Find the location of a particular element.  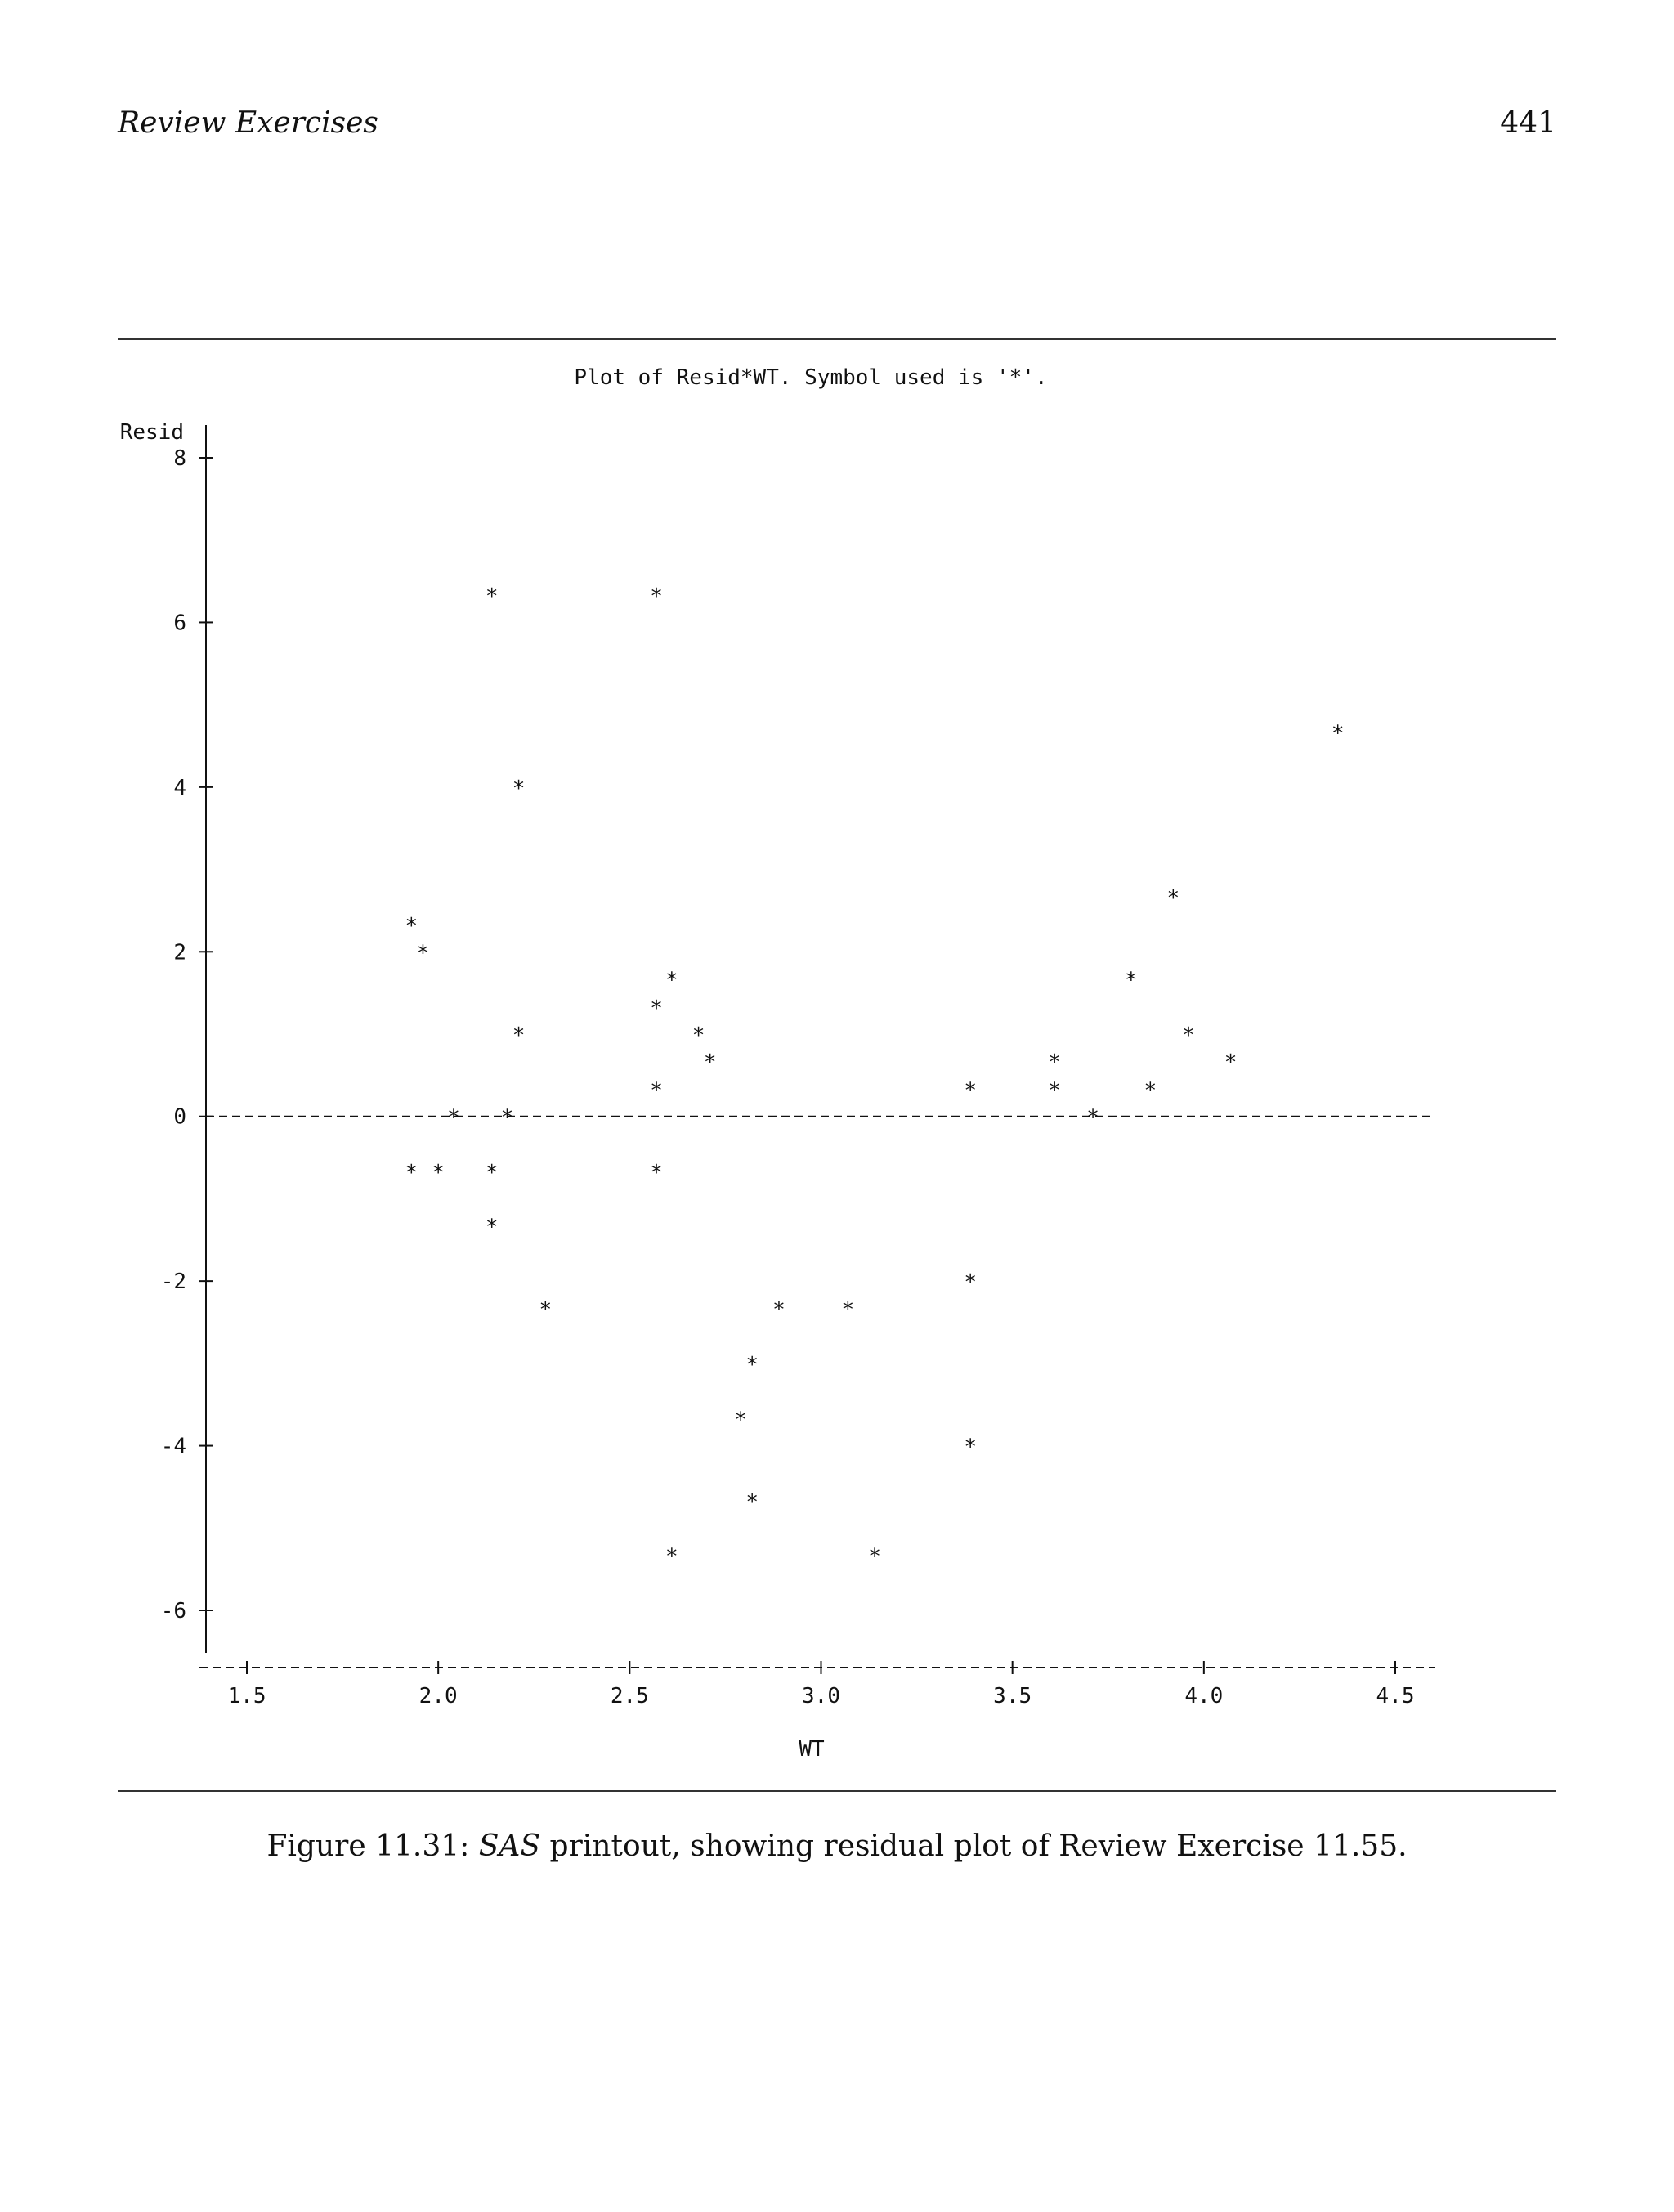

chart-title: Plot of Resid*WT. Symbol used is '*'. is located at coordinates (810, 377).